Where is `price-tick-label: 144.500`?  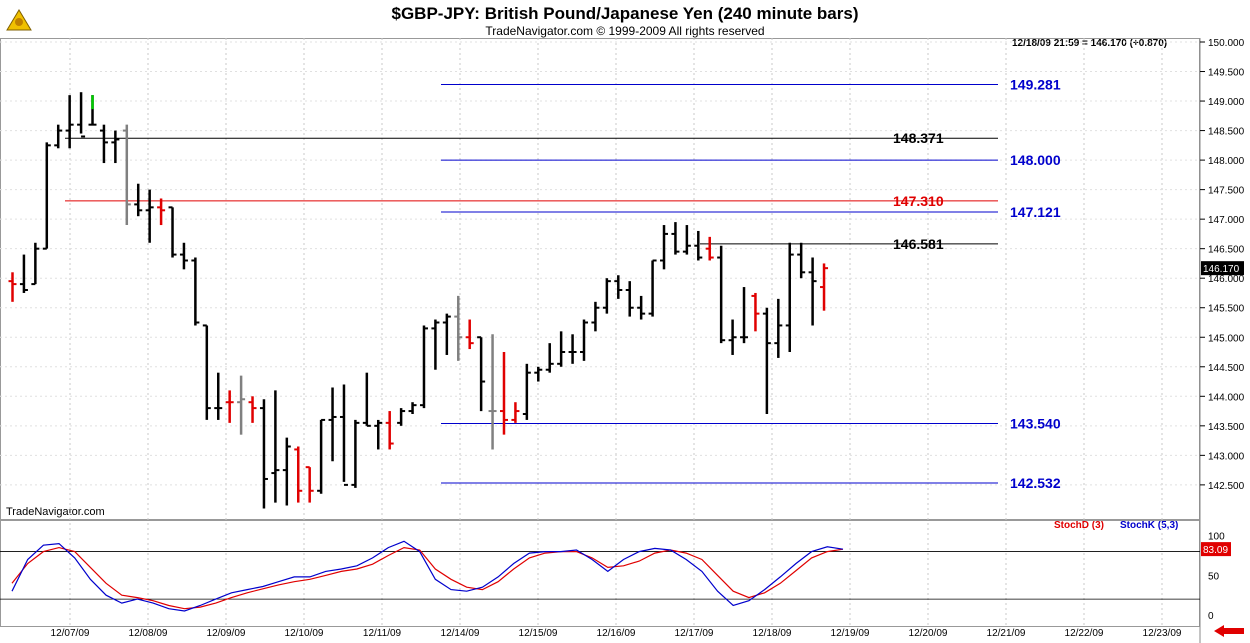
price-tick-label: 144.500 is located at coordinates (1226, 368).